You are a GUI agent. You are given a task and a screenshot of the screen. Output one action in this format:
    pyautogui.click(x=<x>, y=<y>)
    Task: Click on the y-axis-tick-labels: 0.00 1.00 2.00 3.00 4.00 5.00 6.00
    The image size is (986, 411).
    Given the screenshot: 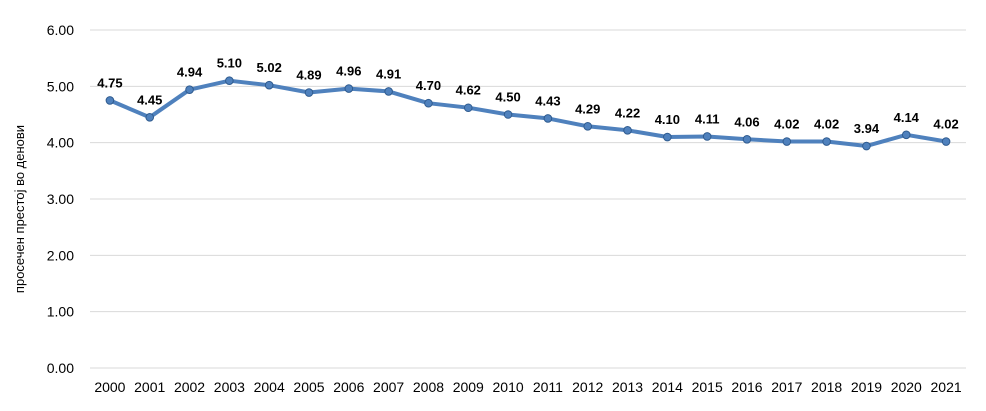 What is the action you would take?
    pyautogui.click(x=60, y=199)
    